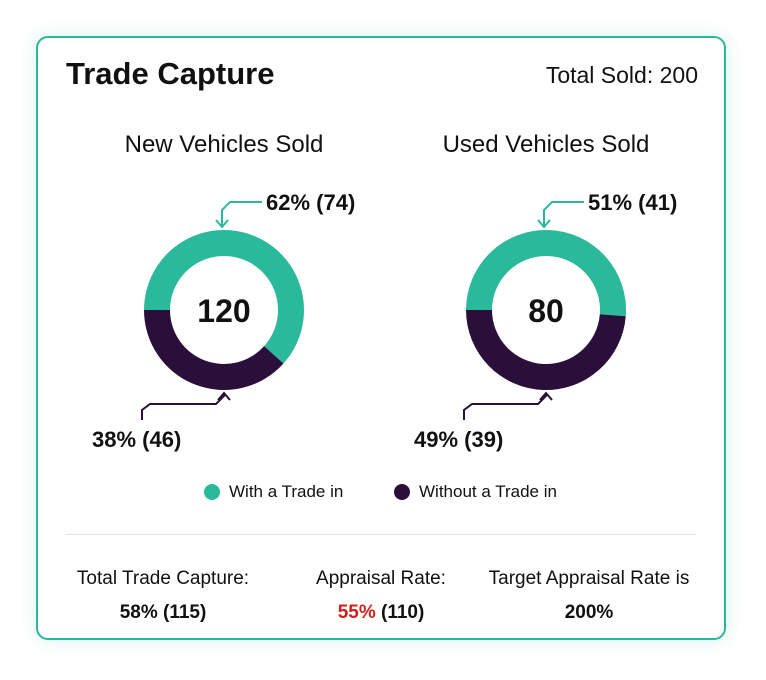 This screenshot has height=680, width=766. What do you see at coordinates (589, 596) in the screenshot?
I see `target-appraisal-rate: Target Appraisal Rate is 200%` at bounding box center [589, 596].